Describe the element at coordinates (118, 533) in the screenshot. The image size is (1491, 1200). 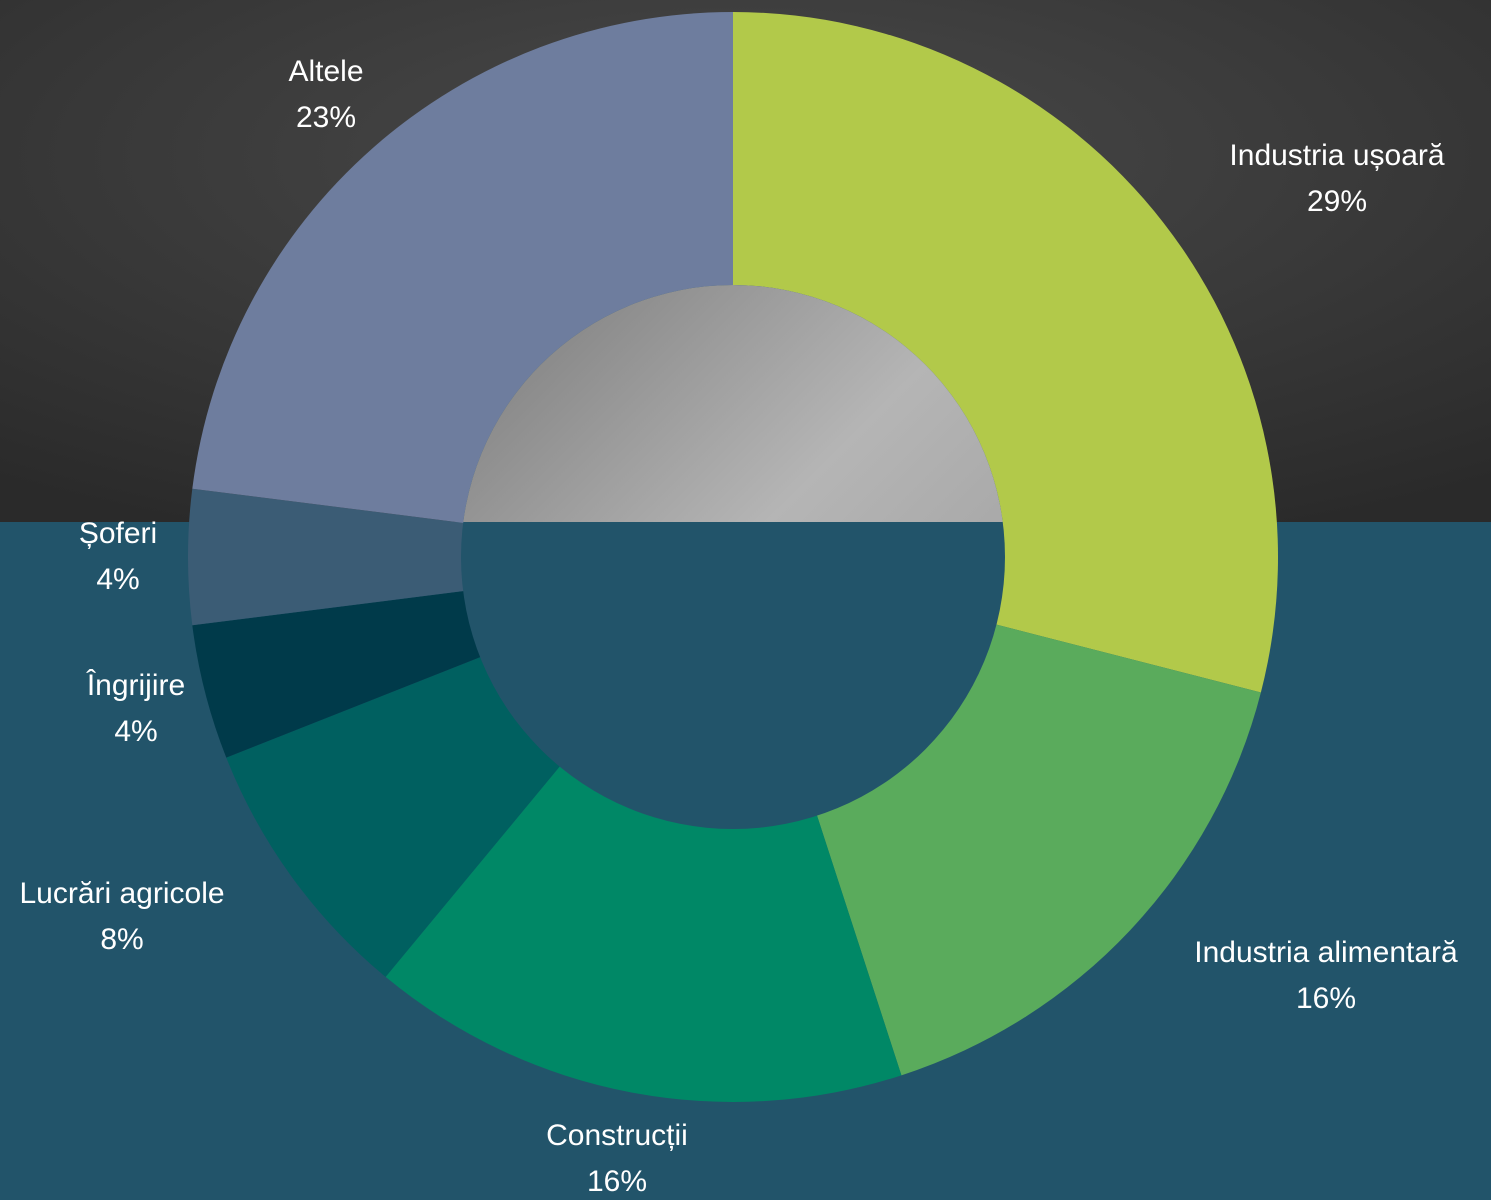
I see `category-label: Șoferi` at that location.